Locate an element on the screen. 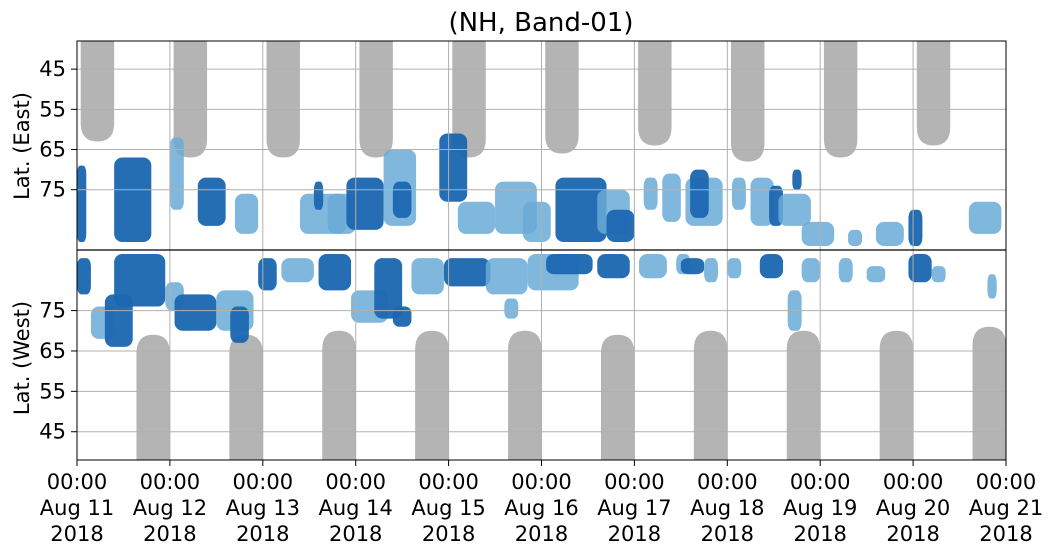 This screenshot has height=556, width=1056. chart-title: (NH, Band-01) is located at coordinates (540, 23).